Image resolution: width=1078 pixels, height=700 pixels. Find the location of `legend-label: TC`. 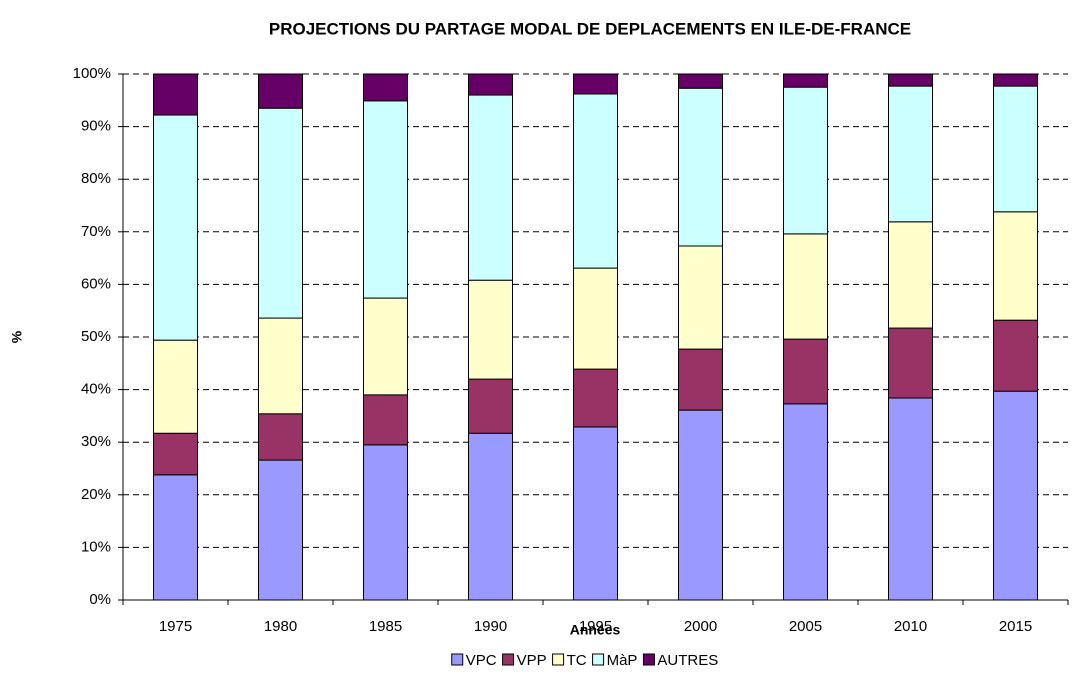

legend-label: TC is located at coordinates (577, 660).